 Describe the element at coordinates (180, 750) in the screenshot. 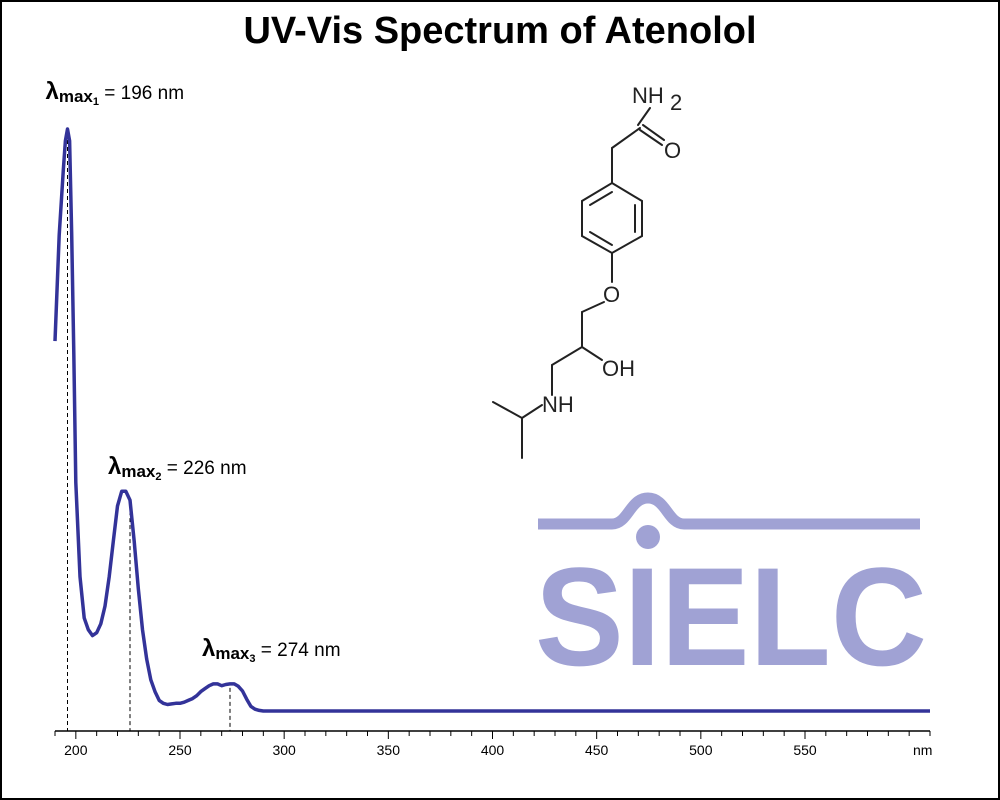

I see `x-tick-label: 250` at that location.